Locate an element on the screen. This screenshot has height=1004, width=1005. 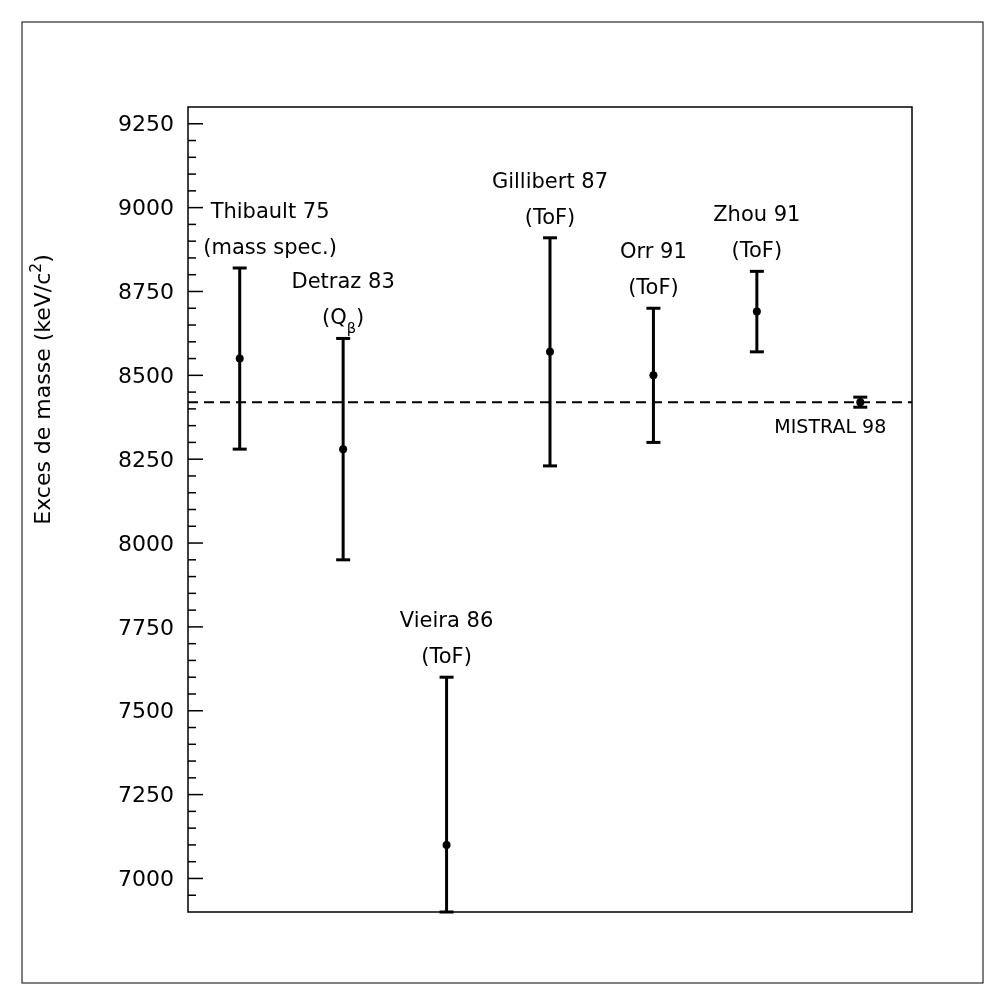
y-tick-label: 8000 is located at coordinates (146, 543).